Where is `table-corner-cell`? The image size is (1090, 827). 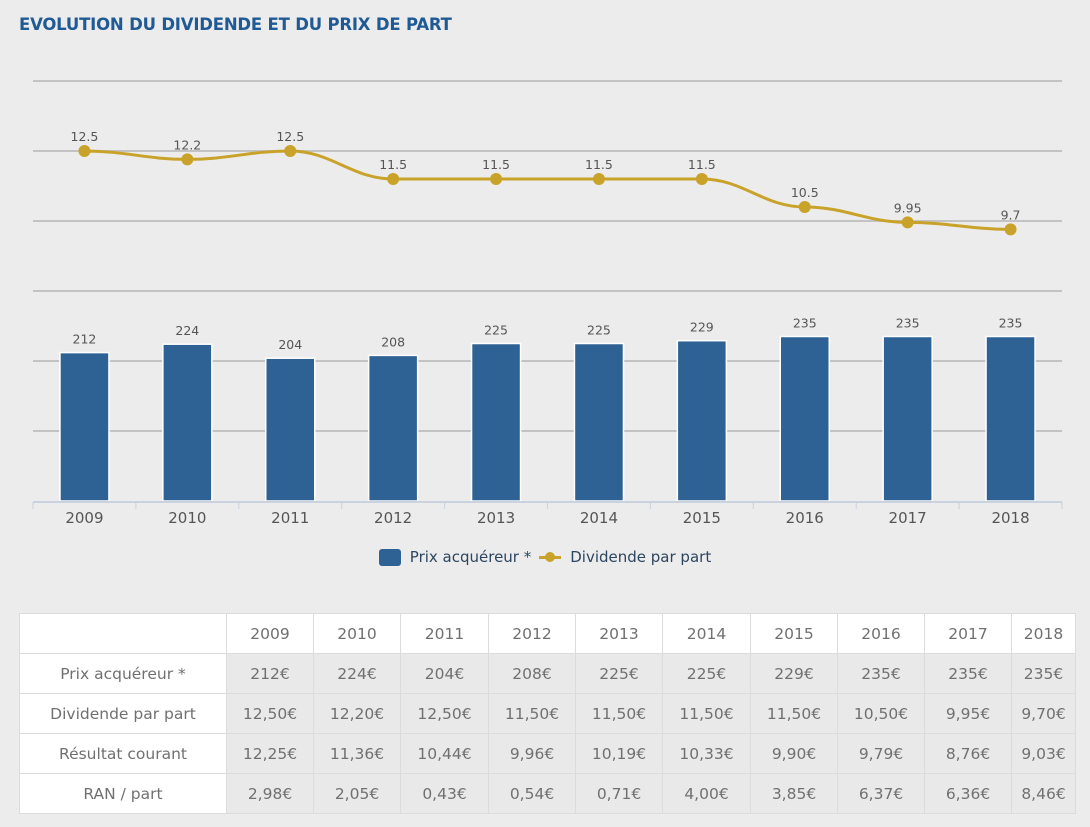 table-corner-cell is located at coordinates (123, 633).